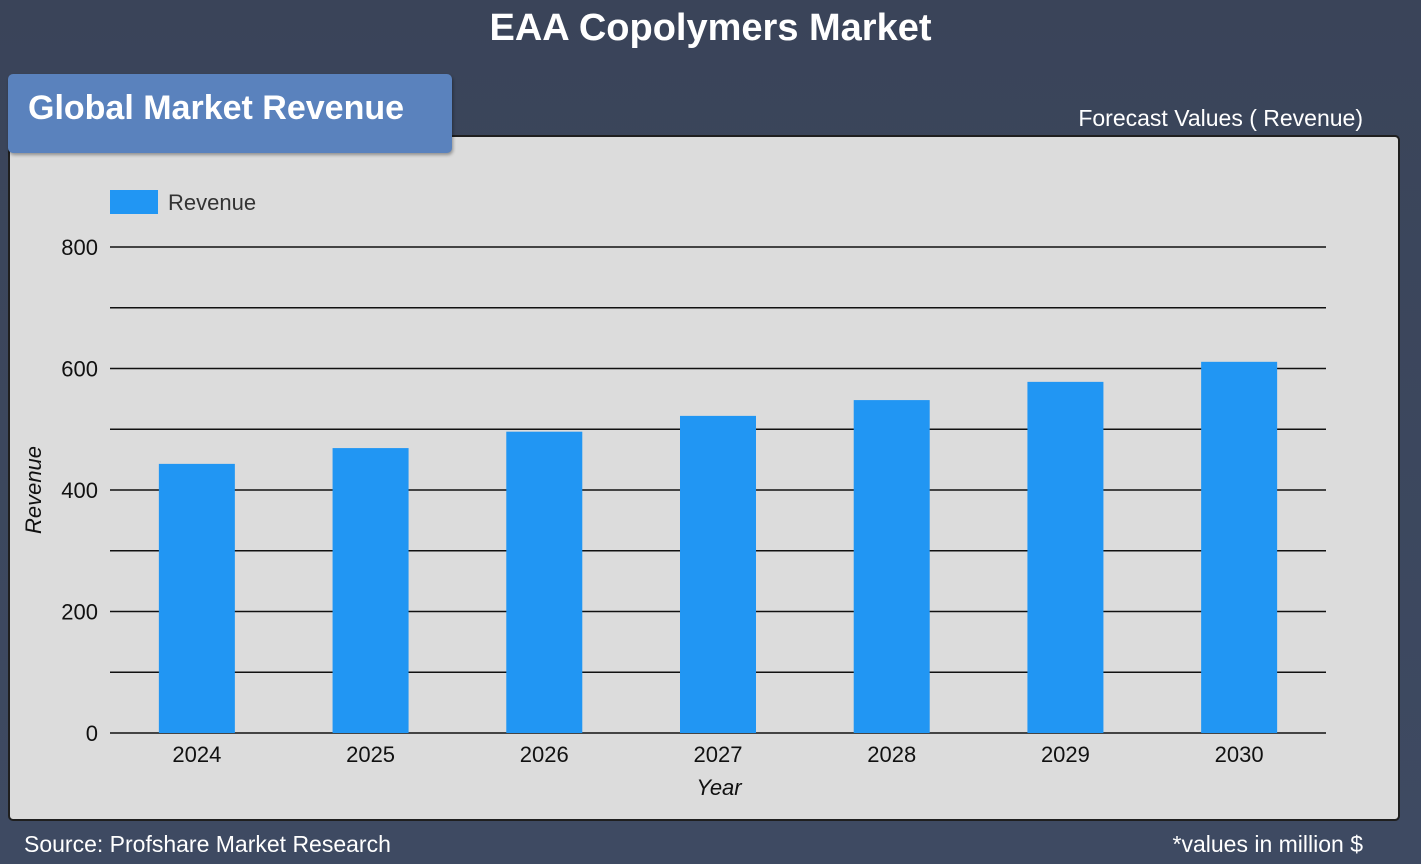 The image size is (1421, 864). What do you see at coordinates (196, 754) in the screenshot?
I see `x-tick-2024: 2024` at bounding box center [196, 754].